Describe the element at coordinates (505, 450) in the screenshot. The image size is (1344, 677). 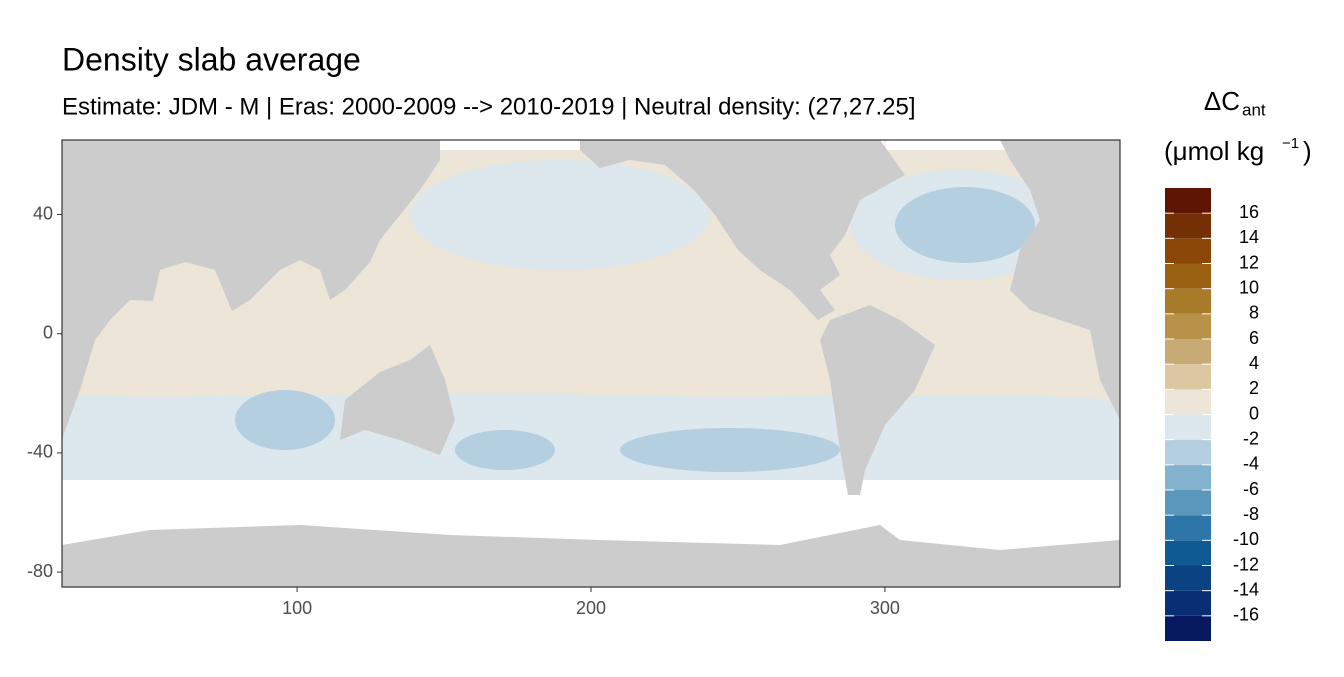
I see `ocean-tasman-core` at that location.